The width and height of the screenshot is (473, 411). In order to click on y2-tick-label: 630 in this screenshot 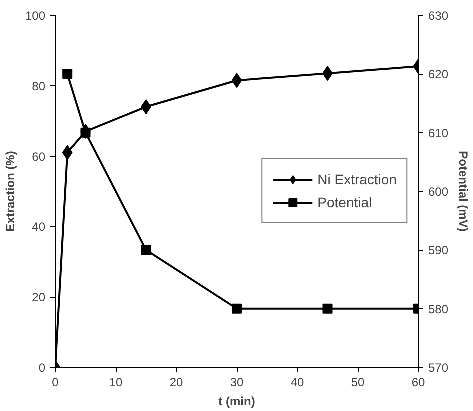, I will do `click(438, 16)`.